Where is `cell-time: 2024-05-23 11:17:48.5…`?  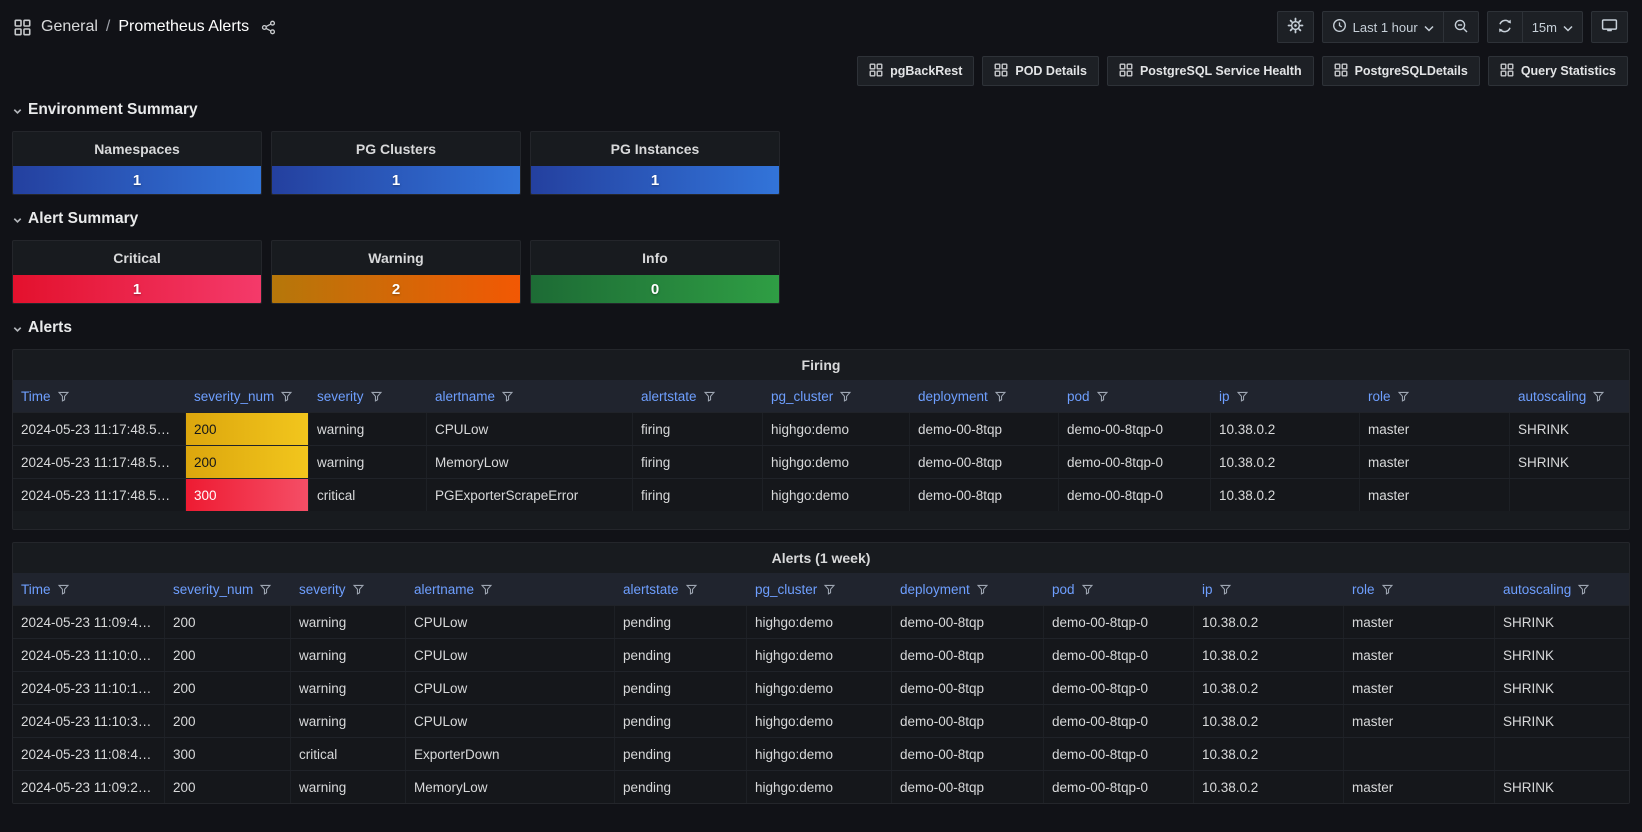 cell-time: 2024-05-23 11:17:48.5… is located at coordinates (99, 429).